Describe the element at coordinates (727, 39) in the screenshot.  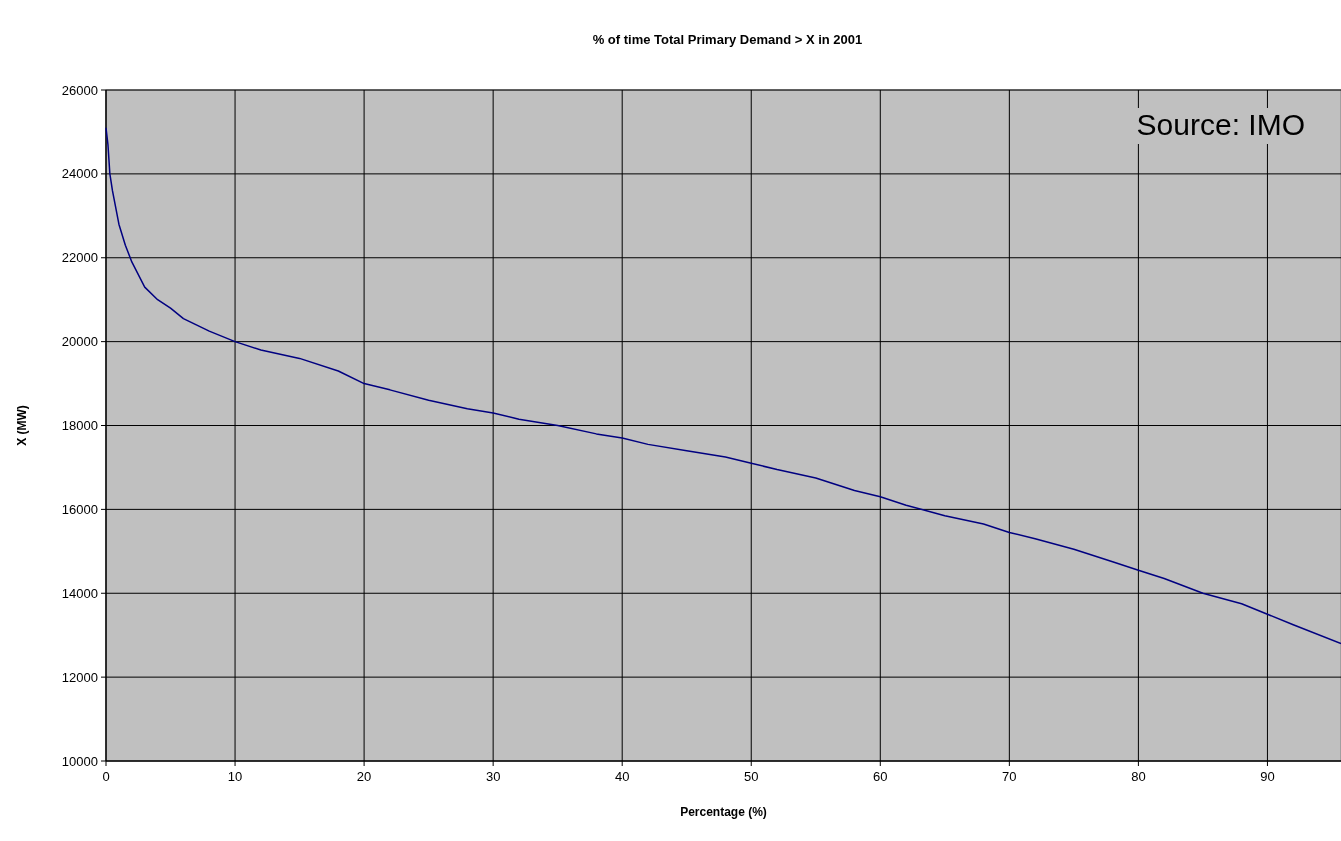
I see `chart-title: % of time Total Primary Demand > X in 2001` at that location.